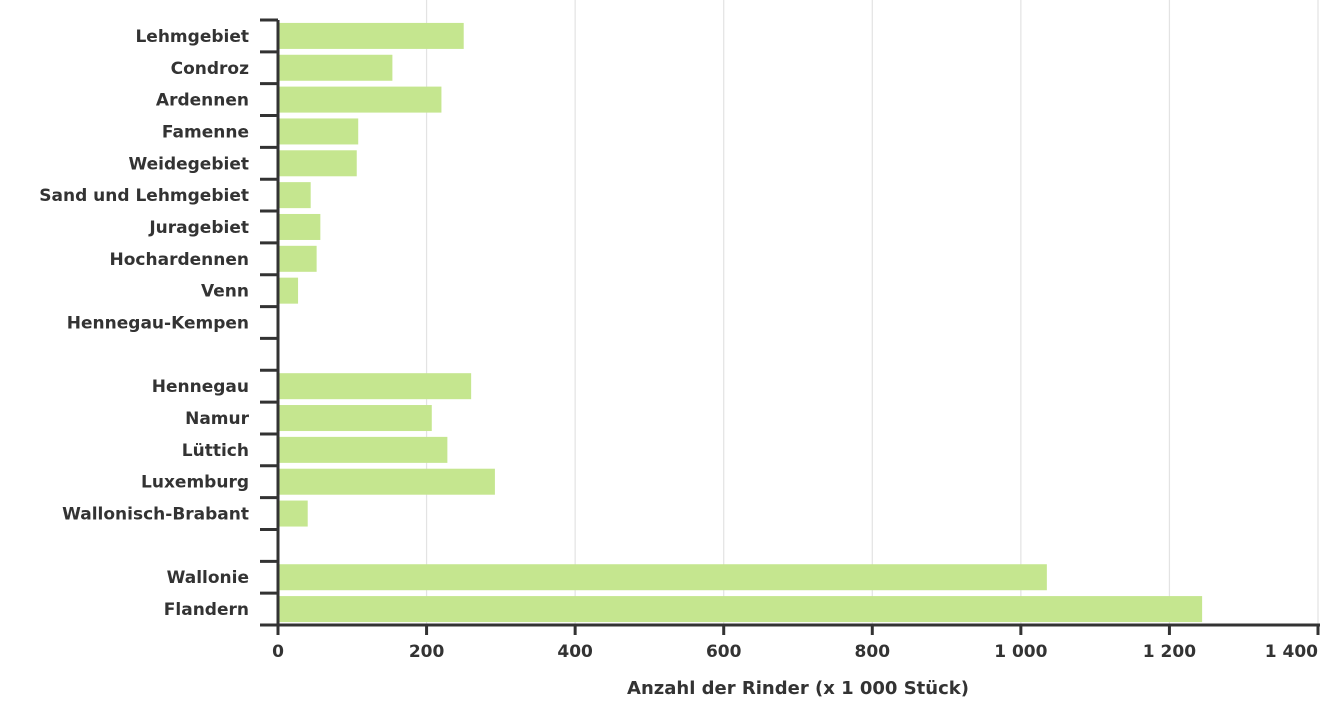 This screenshot has height=701, width=1323. I want to click on x-tick-label: 200, so click(427, 652).